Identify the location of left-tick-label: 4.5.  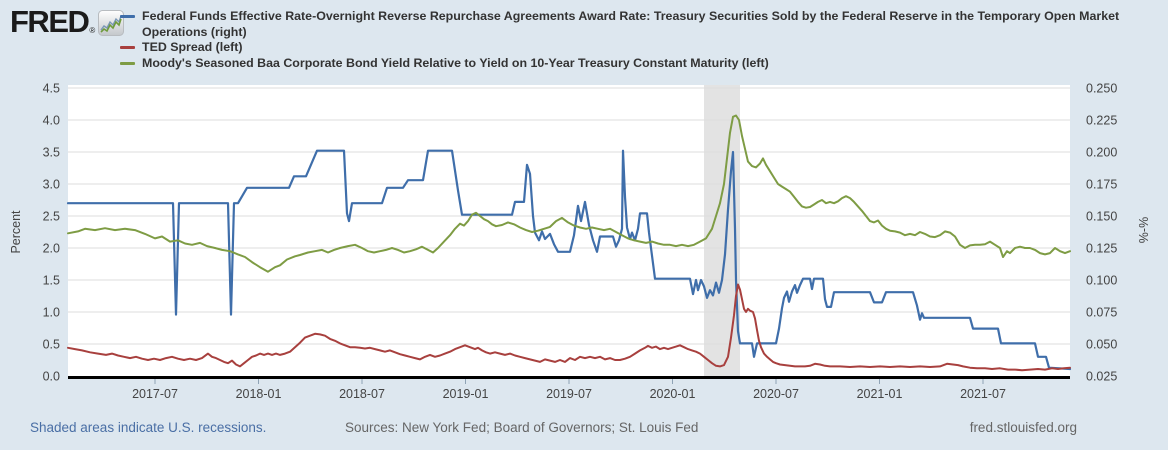
(51, 89).